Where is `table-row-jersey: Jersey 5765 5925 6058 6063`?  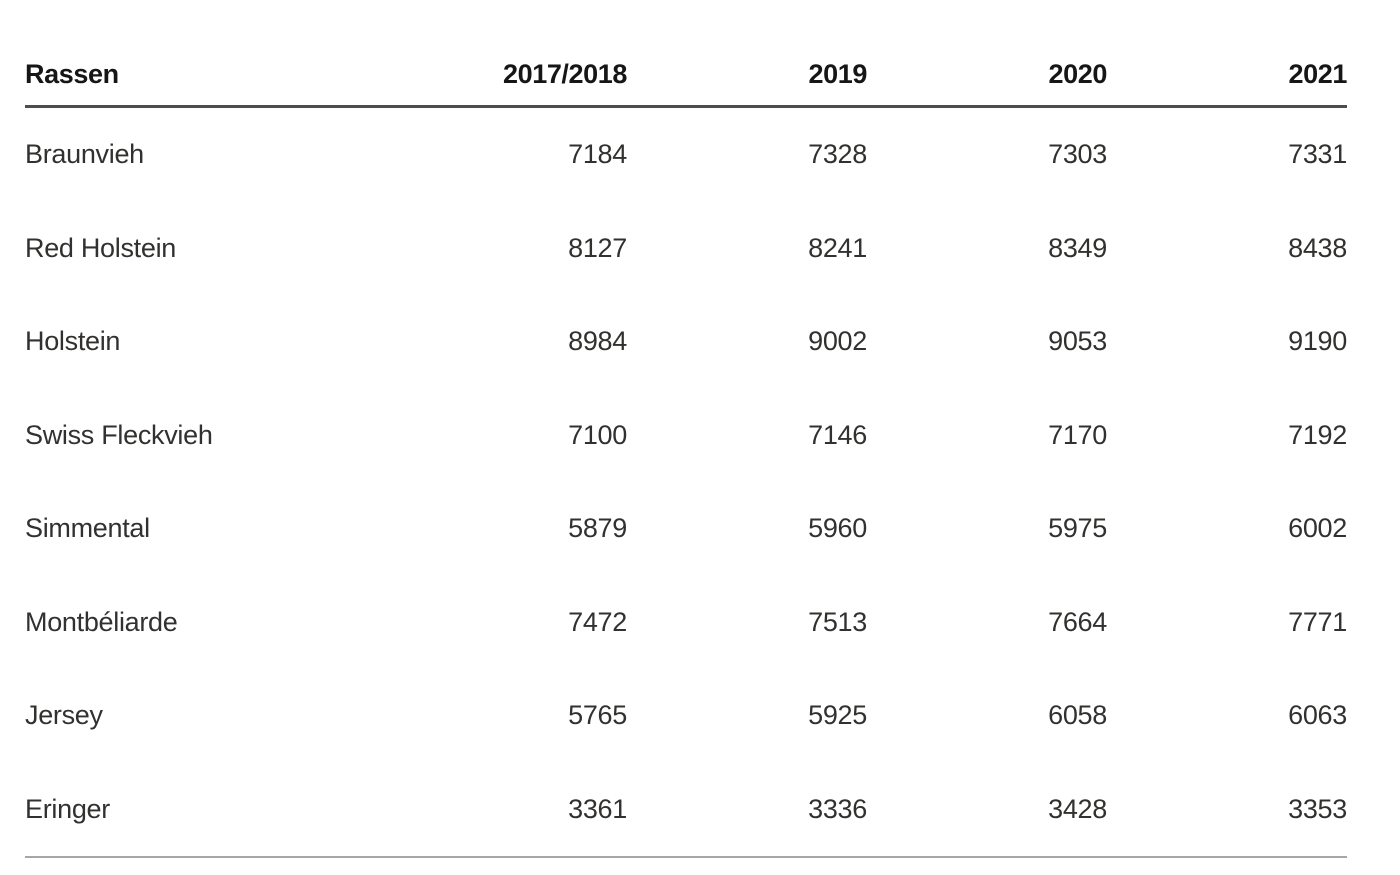 table-row-jersey: Jersey 5765 5925 6058 6063 is located at coordinates (686, 716).